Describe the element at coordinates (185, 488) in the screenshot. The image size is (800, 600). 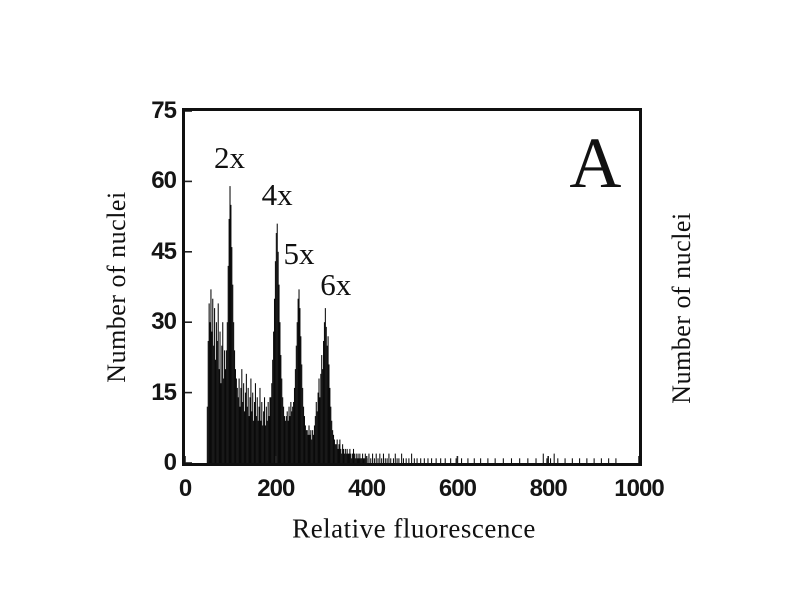
I see `x-tick-label-0: 0` at that location.